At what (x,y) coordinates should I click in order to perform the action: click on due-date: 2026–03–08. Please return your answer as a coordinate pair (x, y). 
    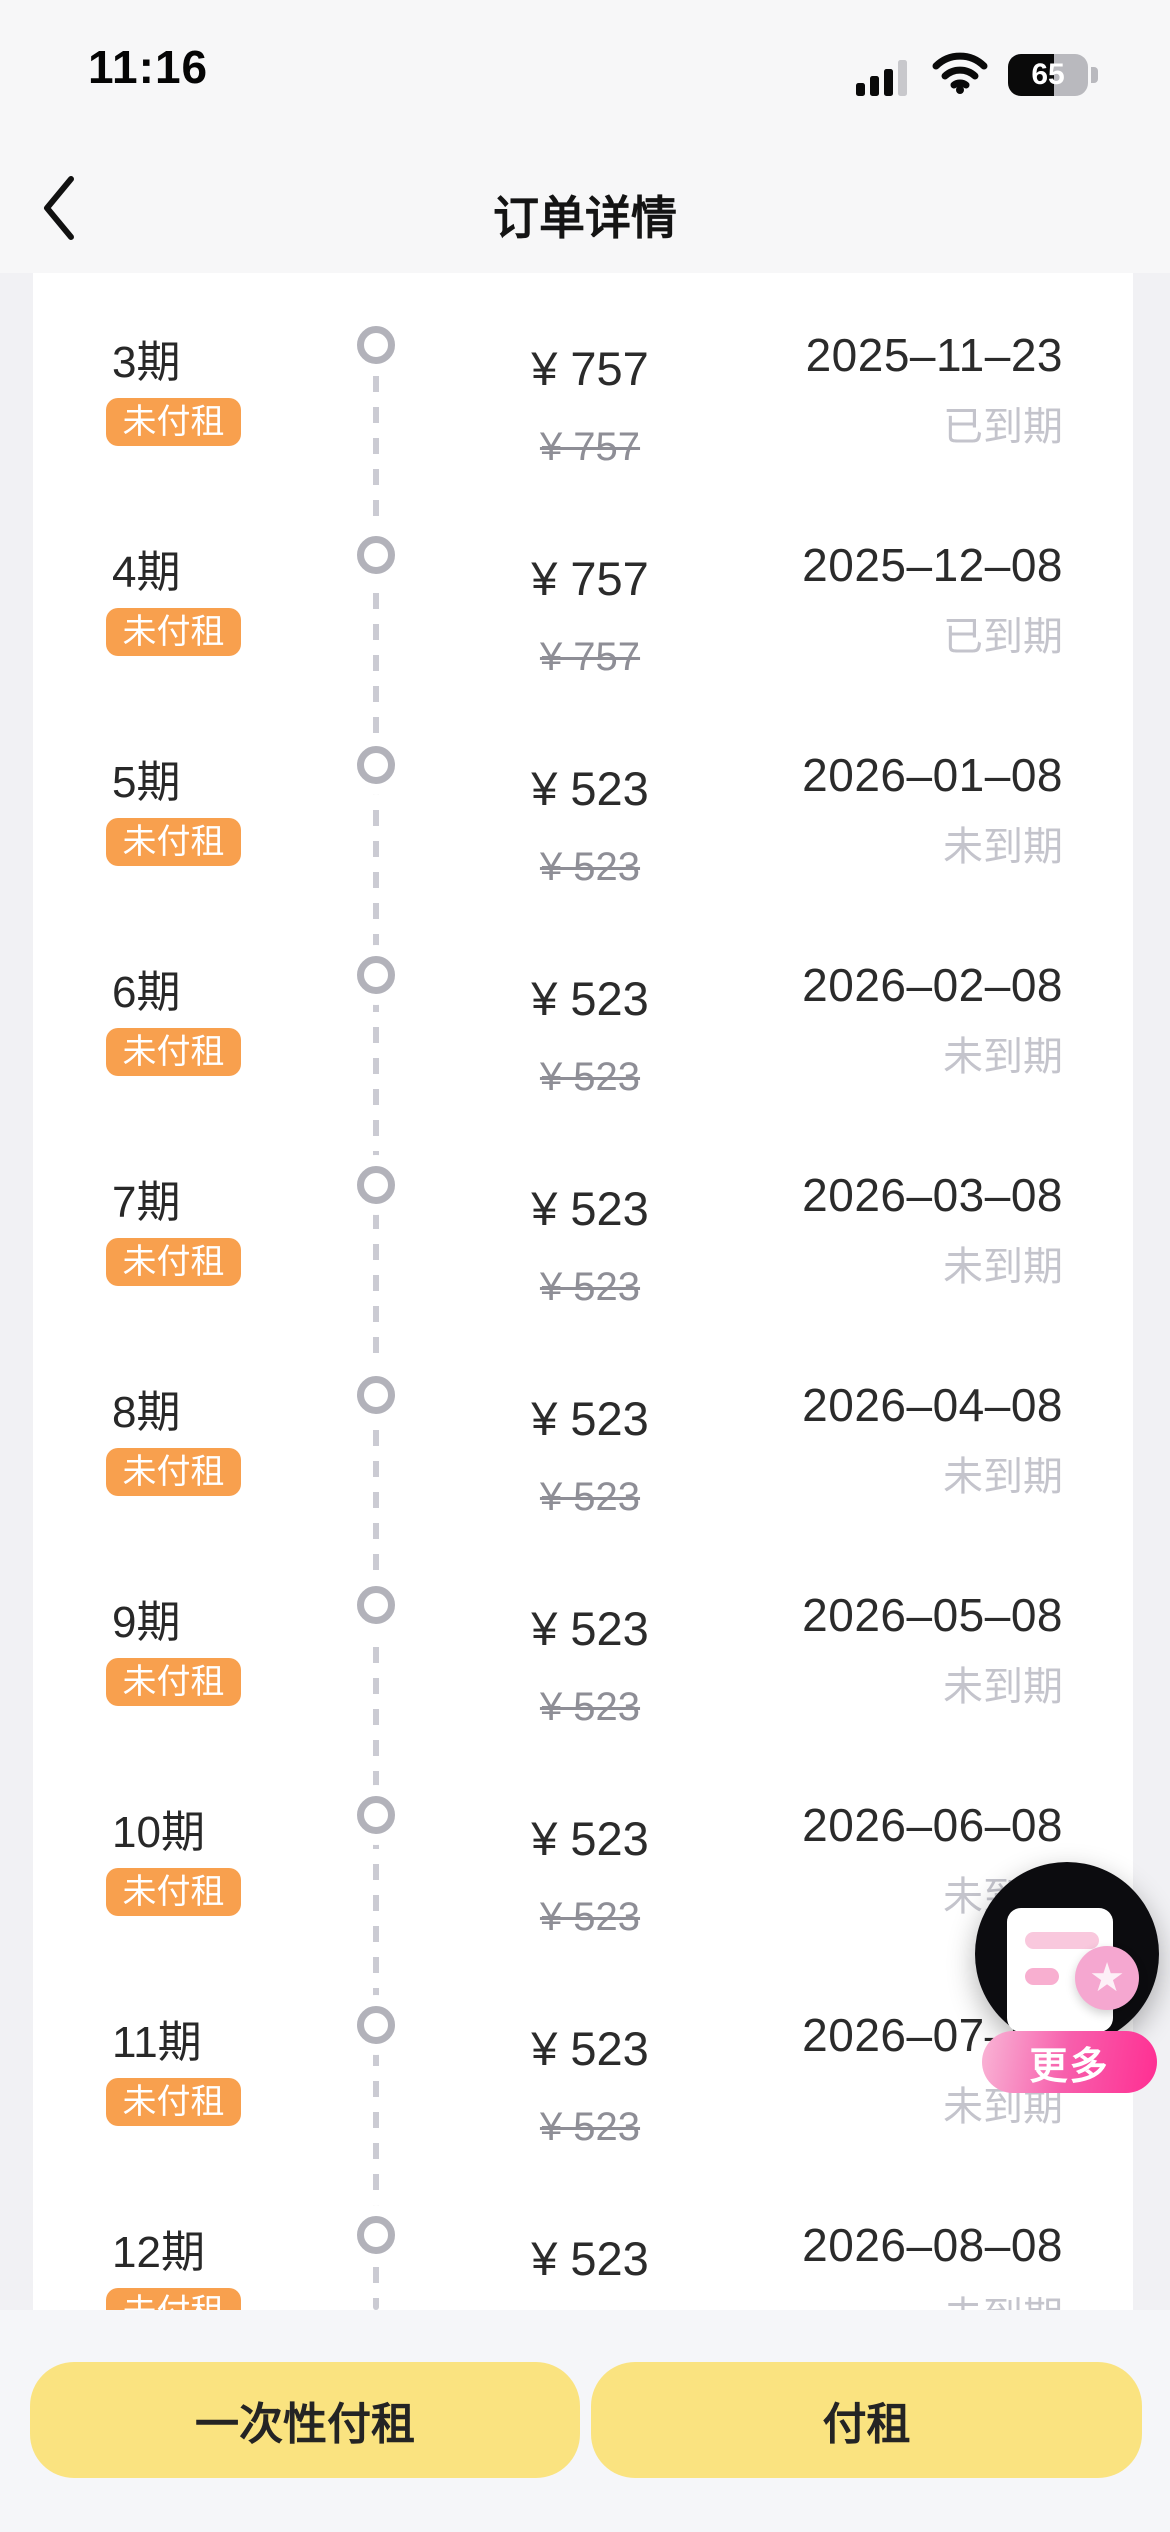
    Looking at the image, I should click on (932, 1195).